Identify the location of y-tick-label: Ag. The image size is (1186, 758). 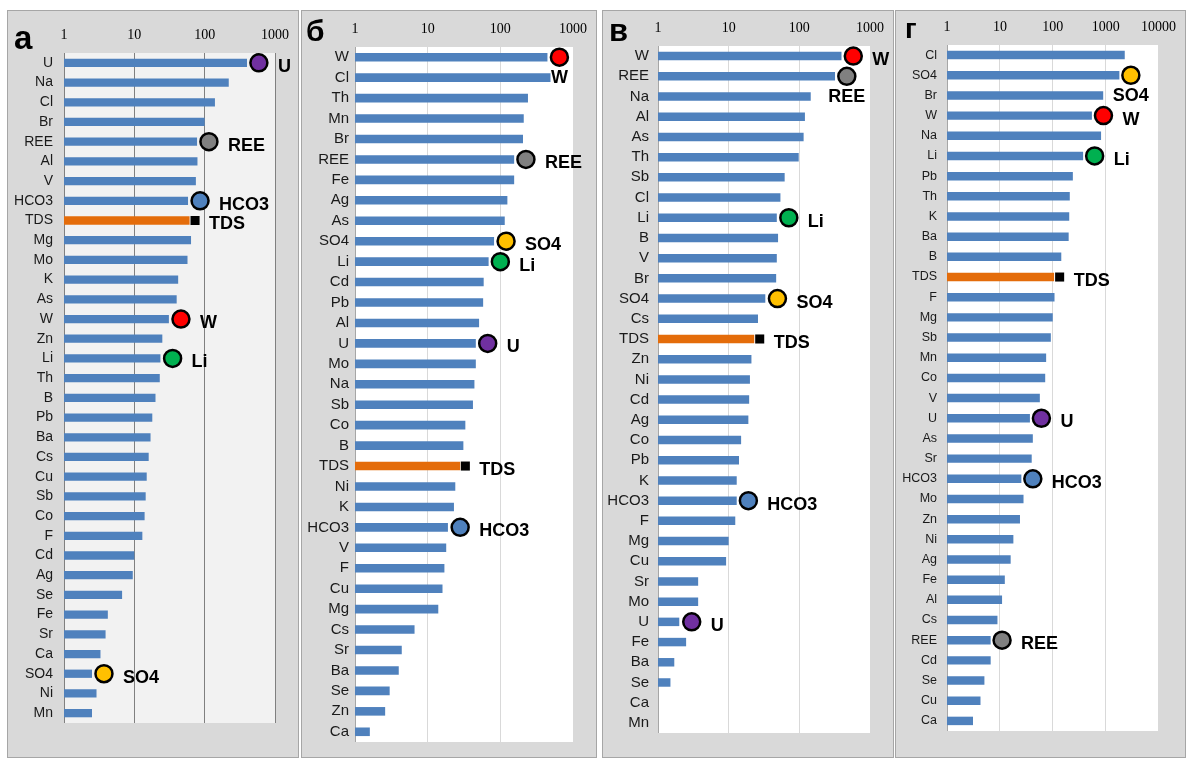
(339, 199).